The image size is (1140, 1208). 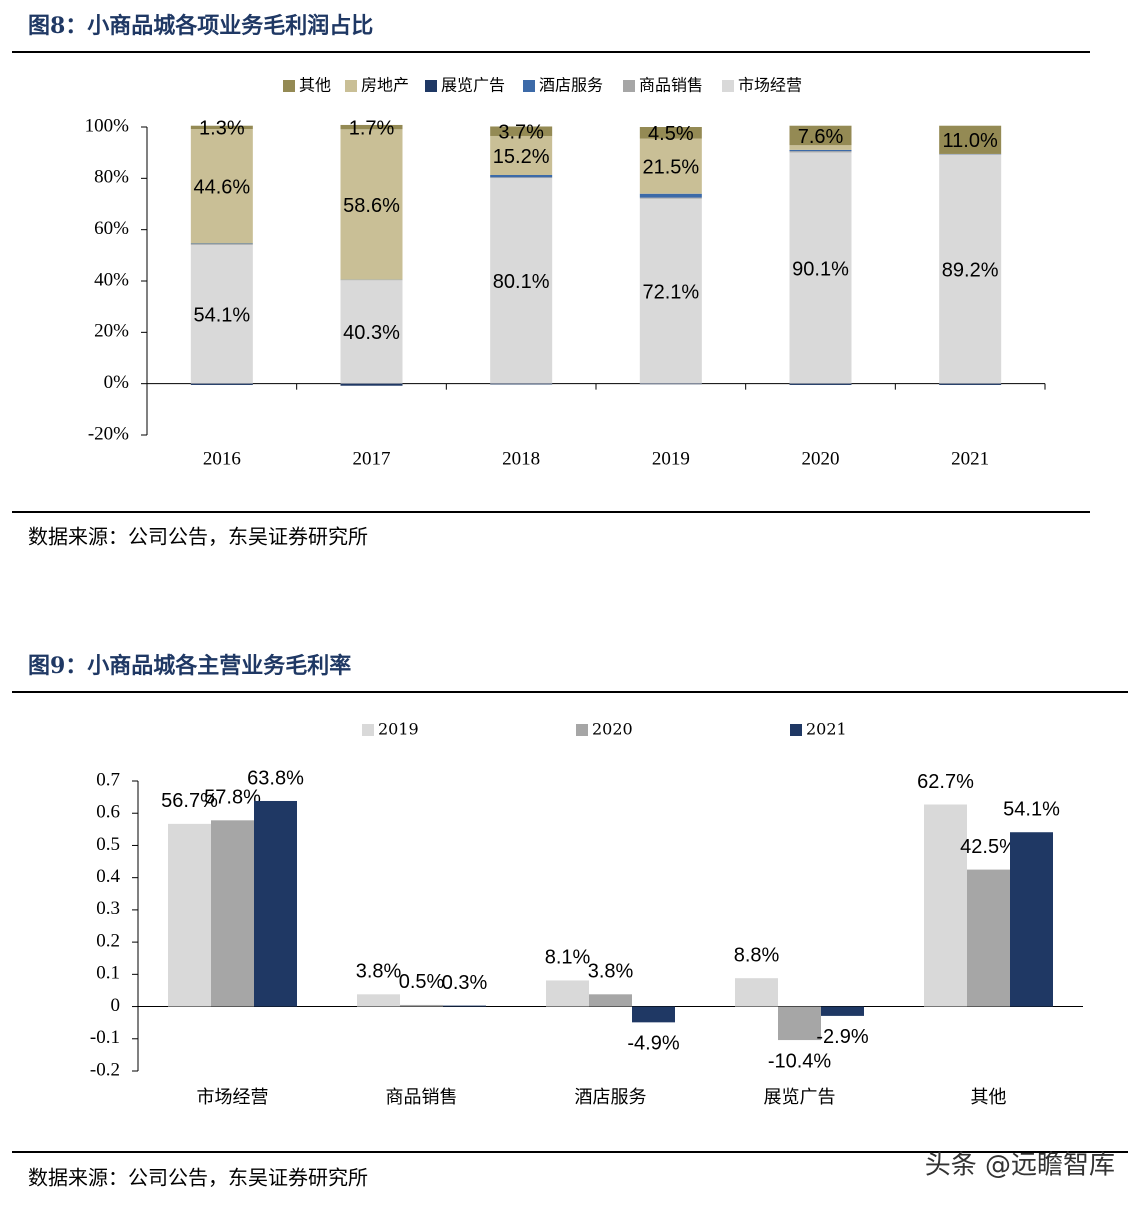 I want to click on y-tick-label: -20%, so click(x=108, y=433).